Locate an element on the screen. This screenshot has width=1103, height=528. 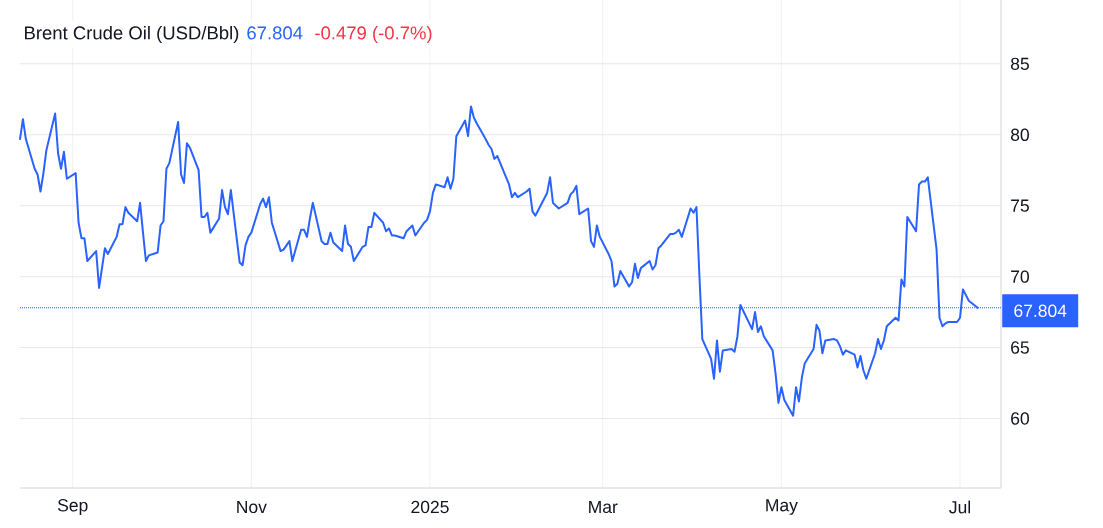
y-tick-label: 80 is located at coordinates (1019, 134).